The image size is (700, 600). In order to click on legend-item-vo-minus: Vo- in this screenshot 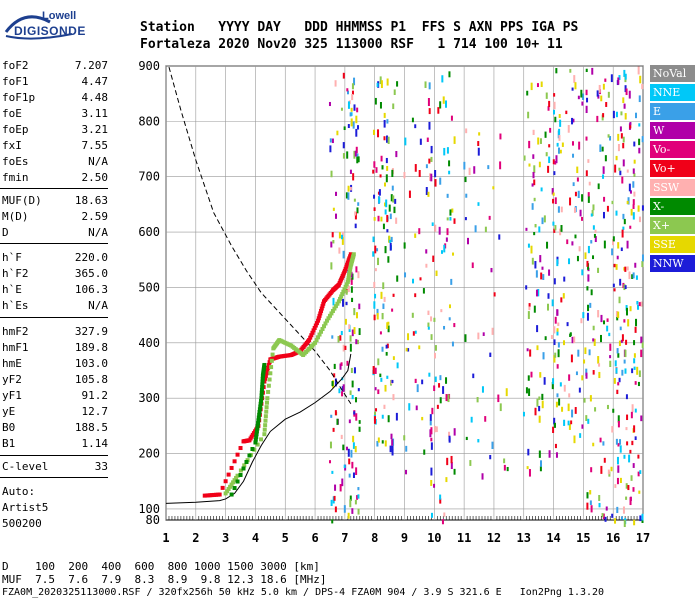, I will do `click(672, 149)`.